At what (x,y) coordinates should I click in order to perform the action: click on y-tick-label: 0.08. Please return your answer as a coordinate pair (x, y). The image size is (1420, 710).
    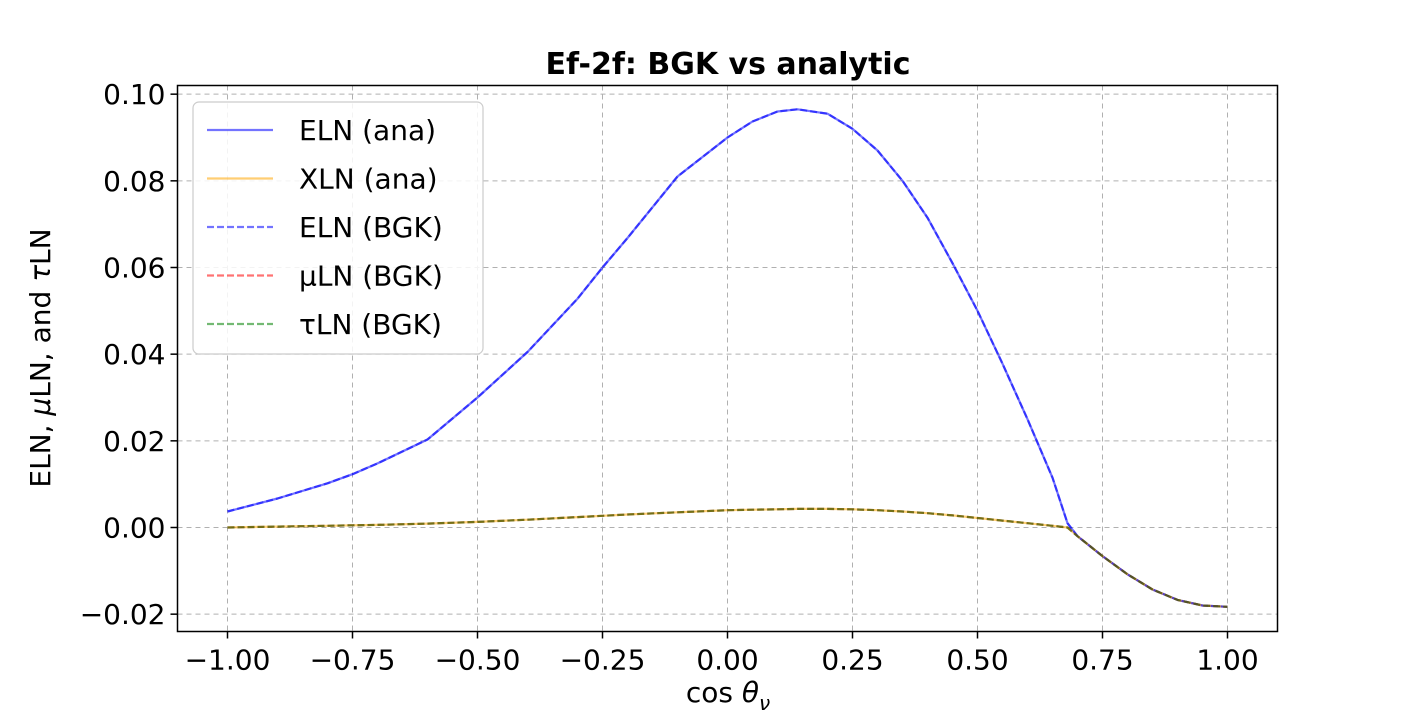
    Looking at the image, I should click on (134, 181).